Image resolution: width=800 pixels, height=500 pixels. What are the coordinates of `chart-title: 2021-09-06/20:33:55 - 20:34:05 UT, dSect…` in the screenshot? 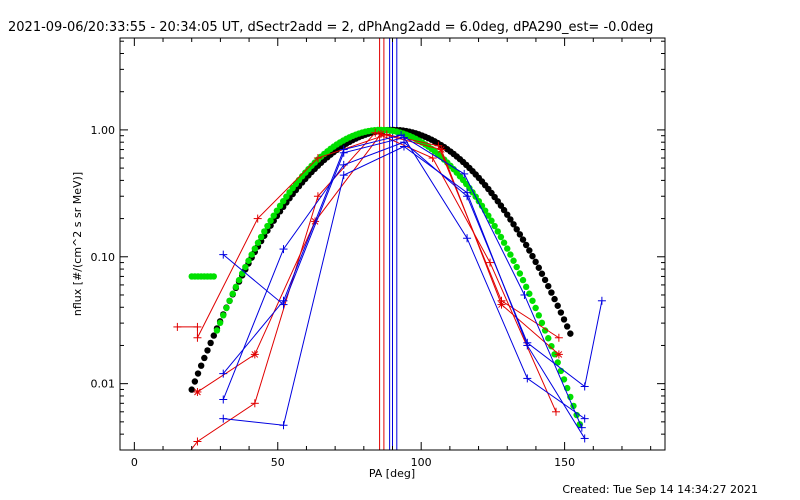 It's located at (330, 27).